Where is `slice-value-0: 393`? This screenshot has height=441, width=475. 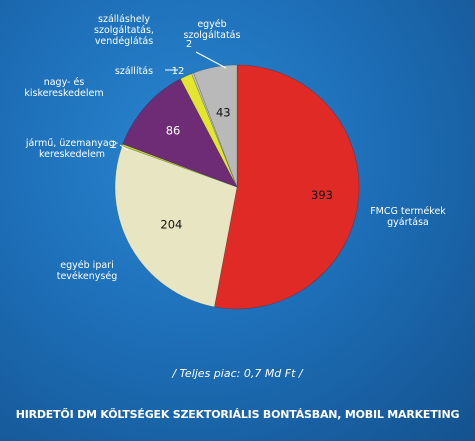
slice-value-0: 393 is located at coordinates (322, 195).